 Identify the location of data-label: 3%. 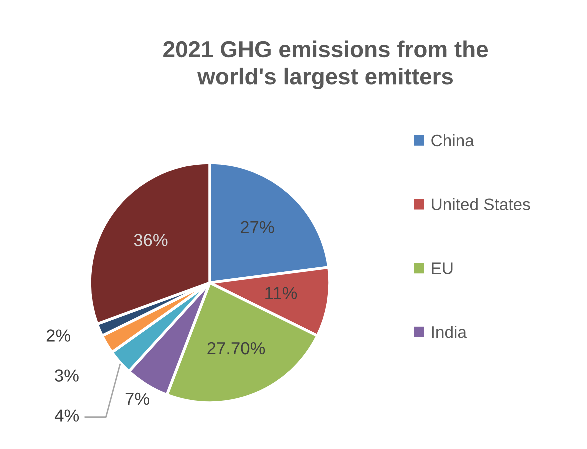
(67, 376).